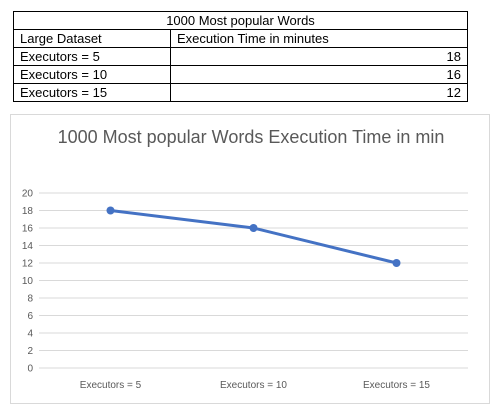 The height and width of the screenshot is (408, 496). Describe the element at coordinates (28, 246) in the screenshot. I see `y-tick-label: 14` at that location.